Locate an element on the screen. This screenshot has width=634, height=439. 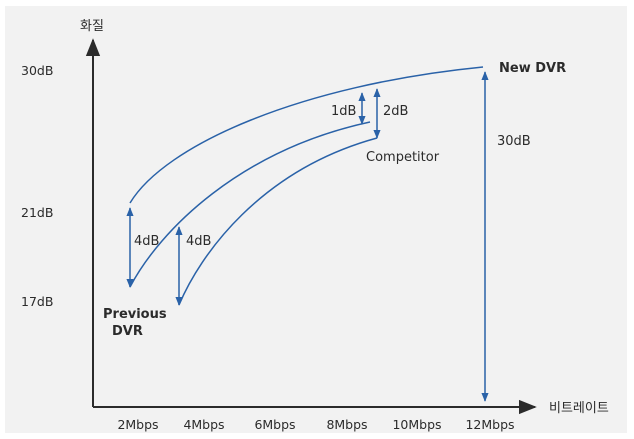
x-tick-label: 2Mbps is located at coordinates (137, 424).